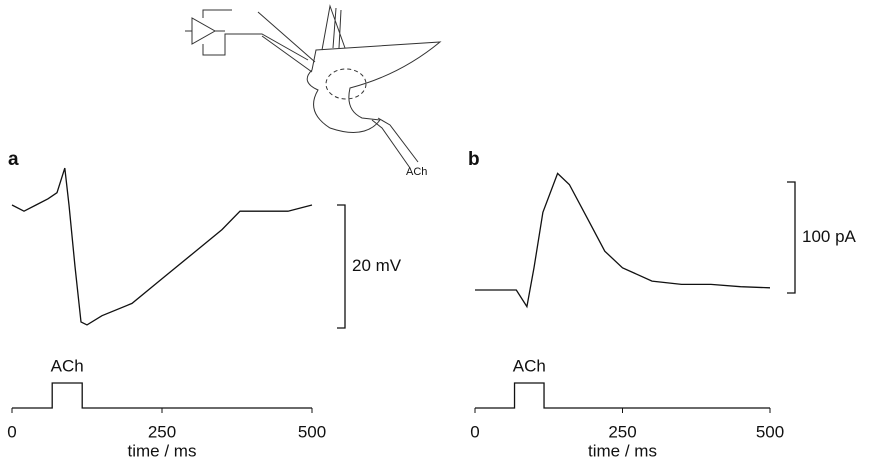  I want to click on scale-bar-label: 100 pA, so click(829, 236).